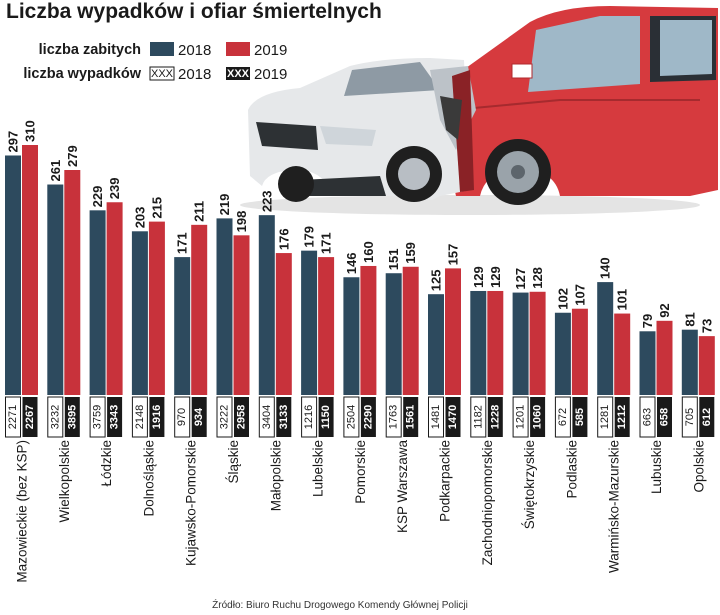 The width and height of the screenshot is (720, 615). What do you see at coordinates (622, 300) in the screenshot?
I see `value-label-2019: 101` at bounding box center [622, 300].